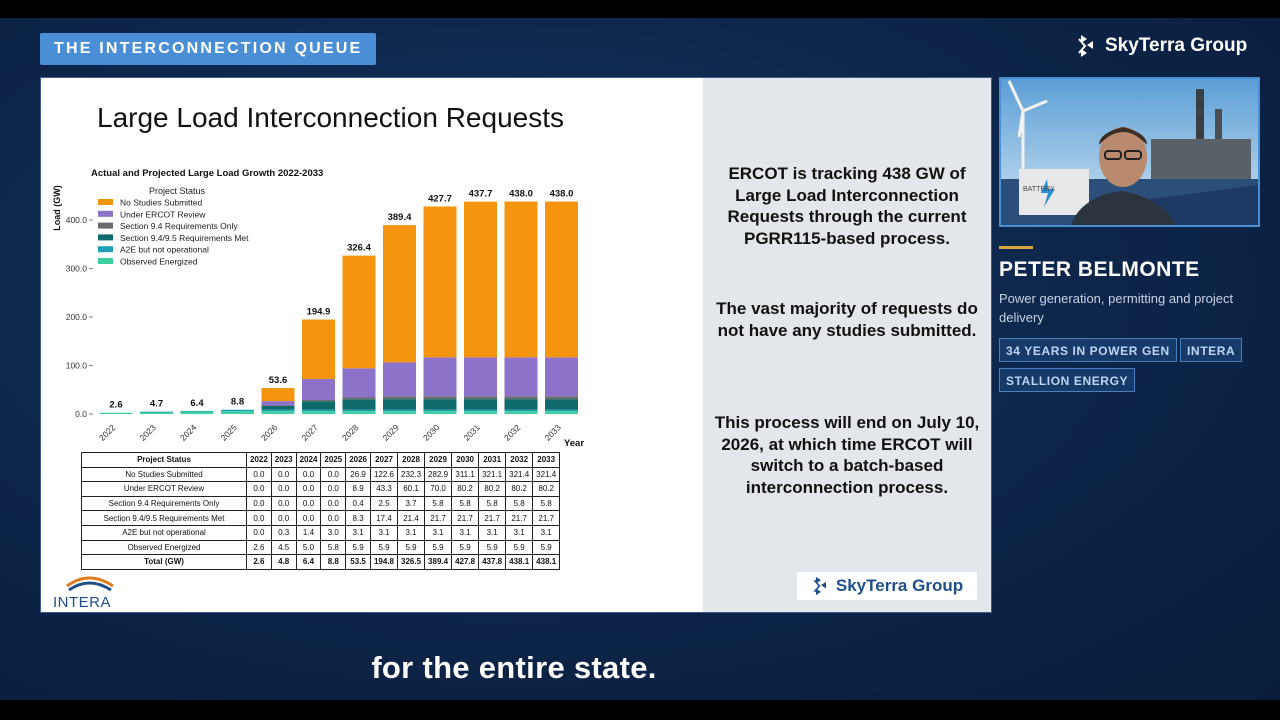 The width and height of the screenshot is (1280, 720). What do you see at coordinates (438, 562) in the screenshot?
I see `table-cell: 389.4` at bounding box center [438, 562].